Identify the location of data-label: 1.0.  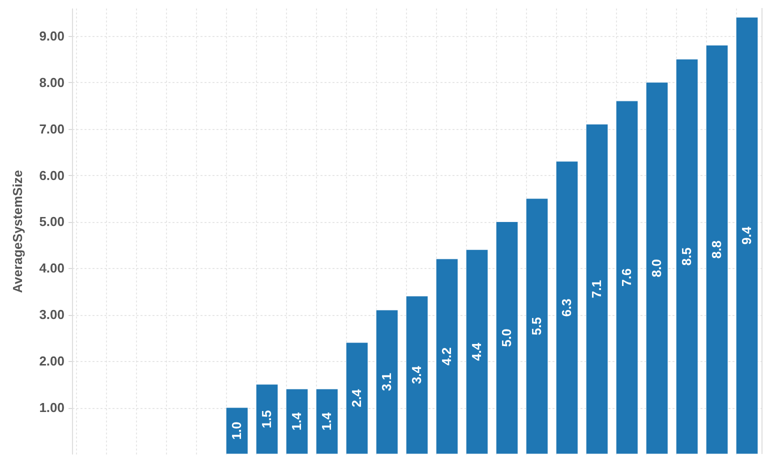
(236, 431).